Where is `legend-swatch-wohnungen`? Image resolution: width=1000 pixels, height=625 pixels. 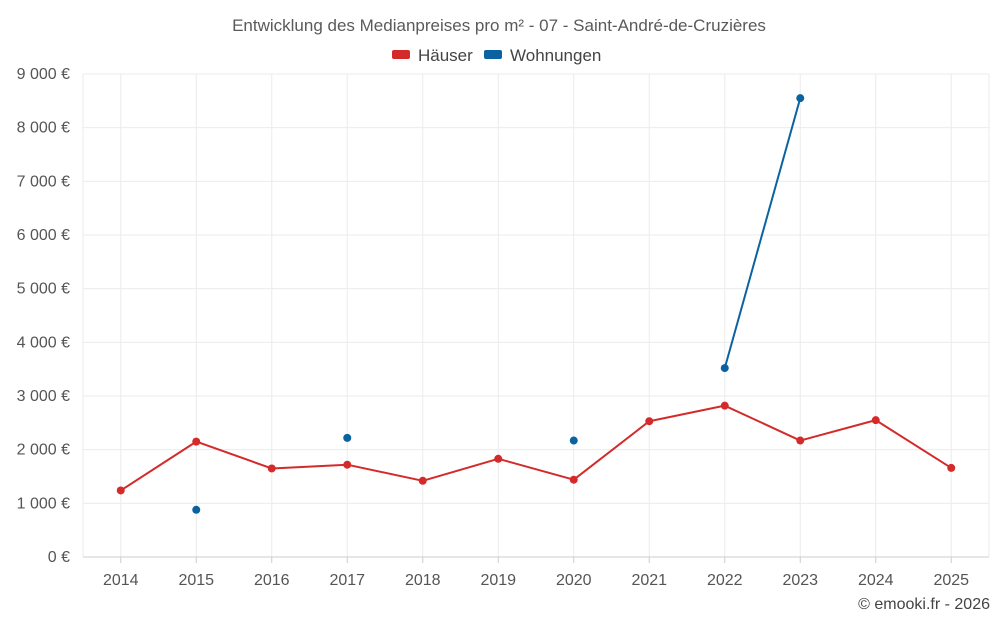
legend-swatch-wohnungen is located at coordinates (493, 54).